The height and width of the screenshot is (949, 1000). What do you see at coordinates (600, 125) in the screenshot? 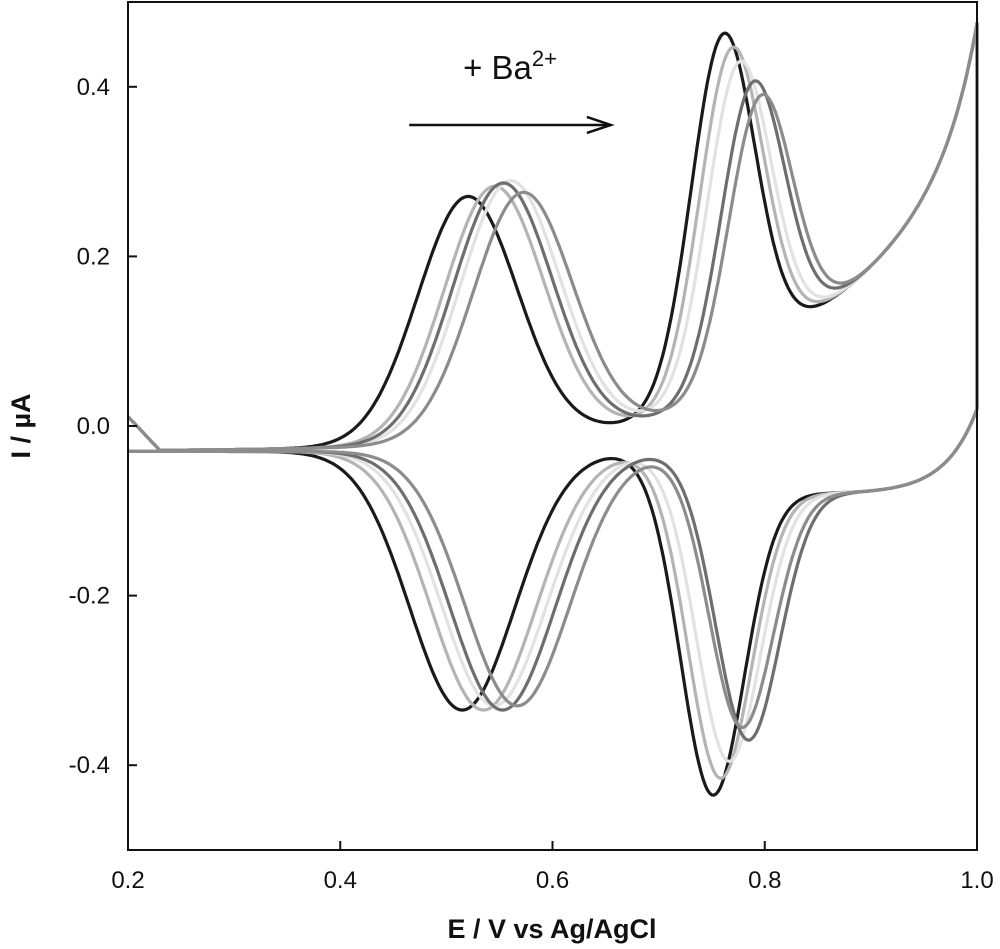
I see `direction-arrowhead` at bounding box center [600, 125].